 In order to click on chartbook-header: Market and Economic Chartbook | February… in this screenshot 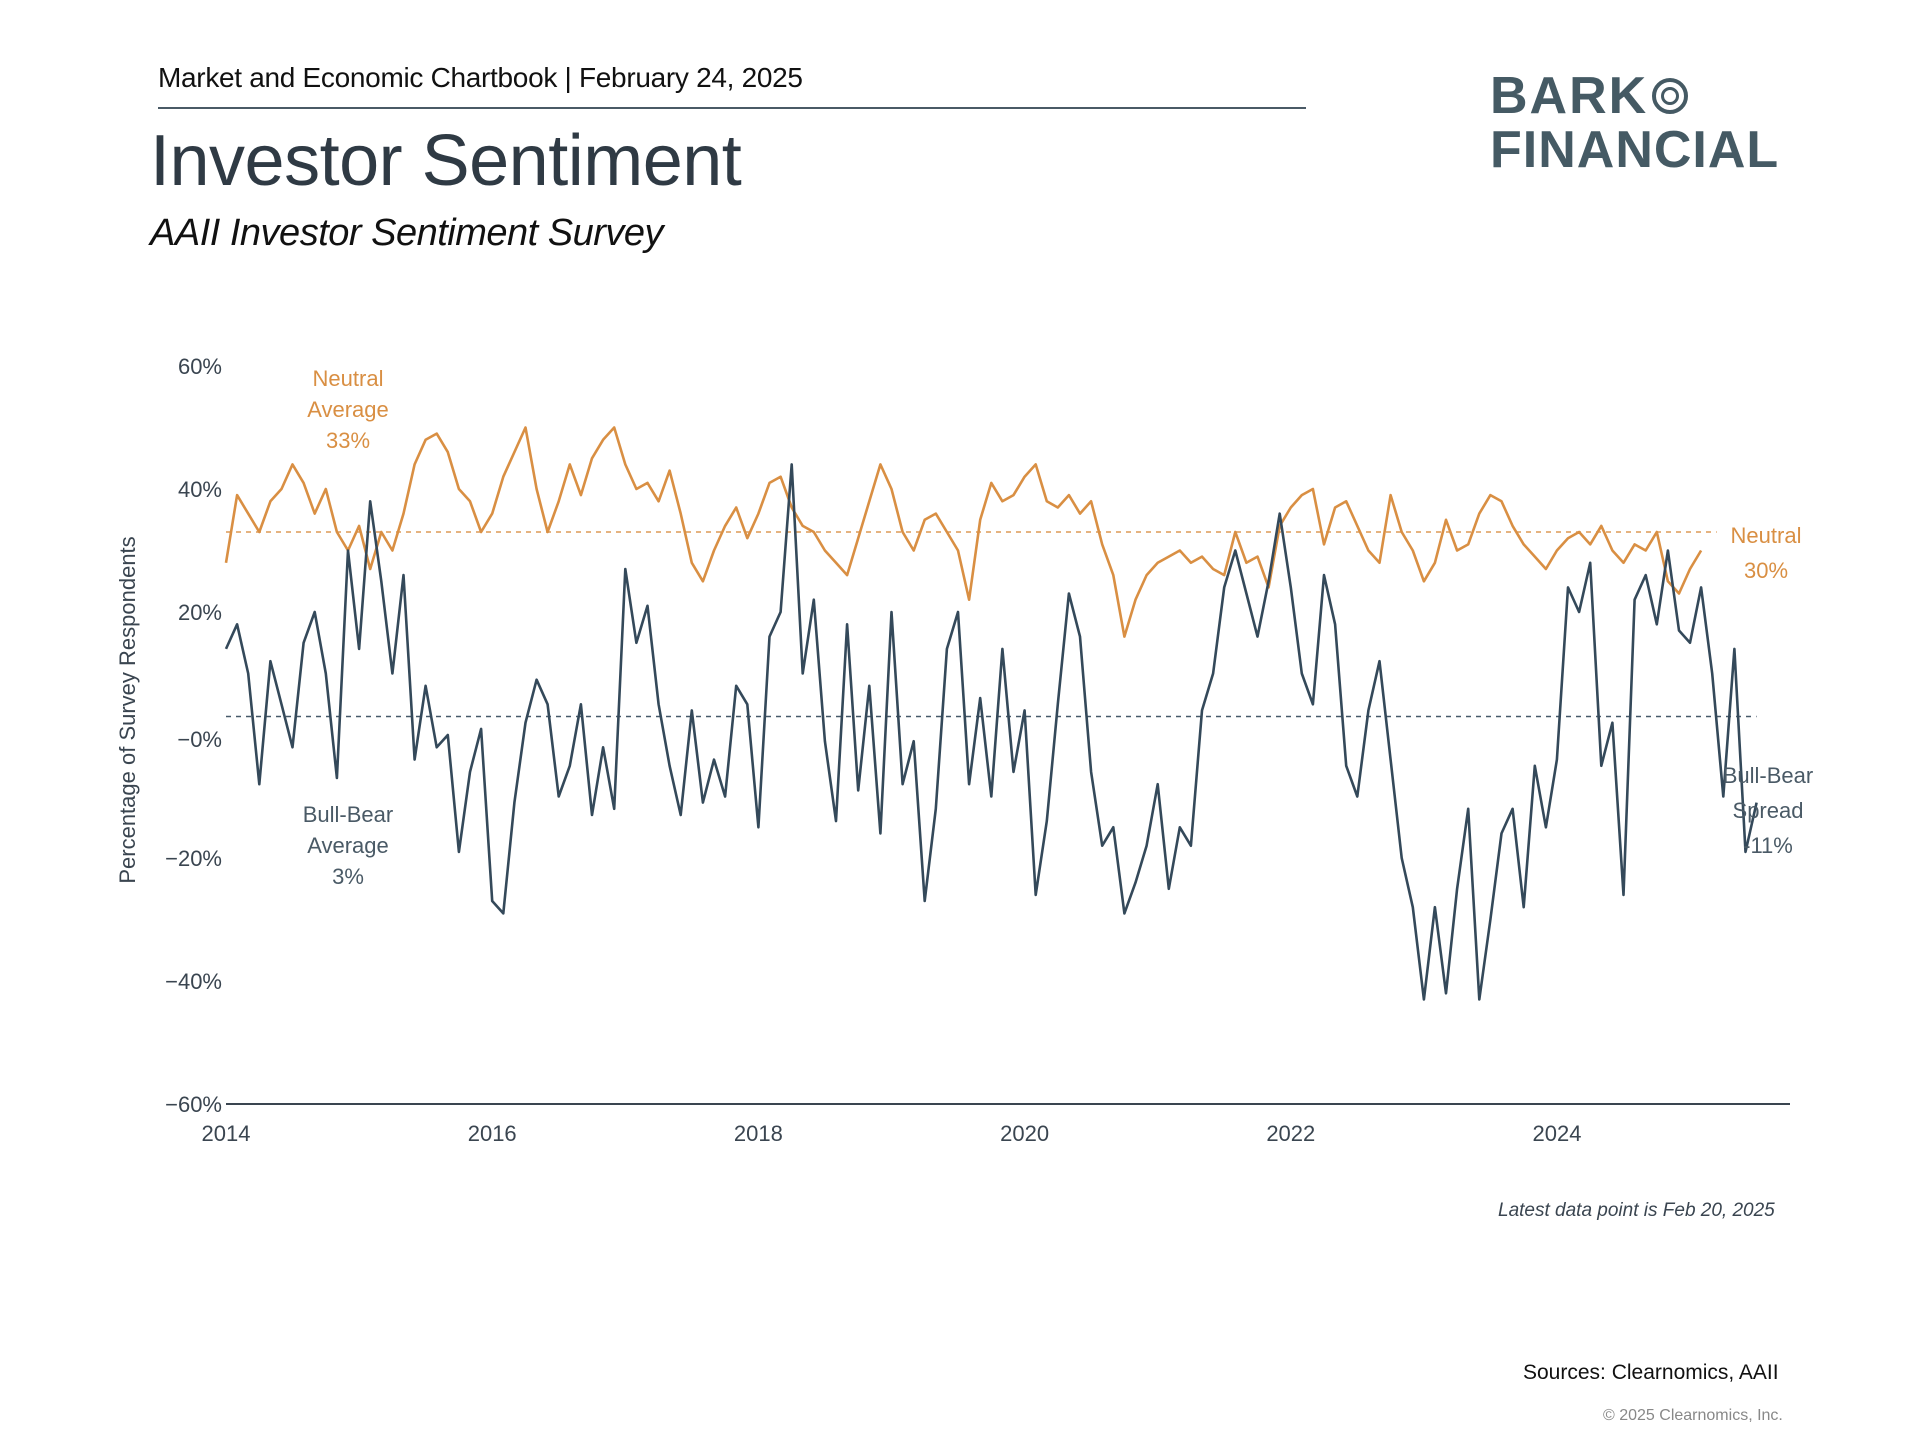, I will do `click(480, 77)`.